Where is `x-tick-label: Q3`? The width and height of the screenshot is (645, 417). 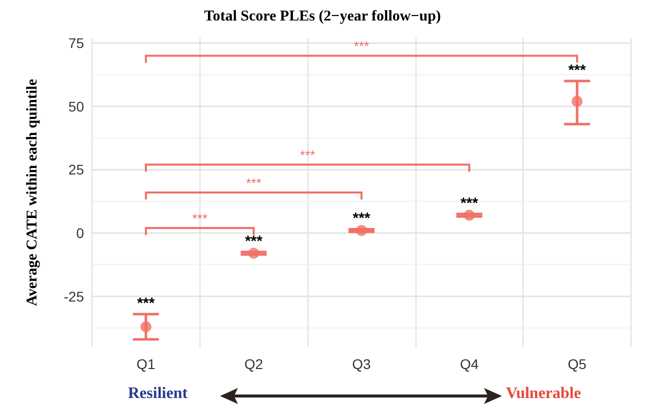
x-tick-label: Q3 is located at coordinates (362, 364).